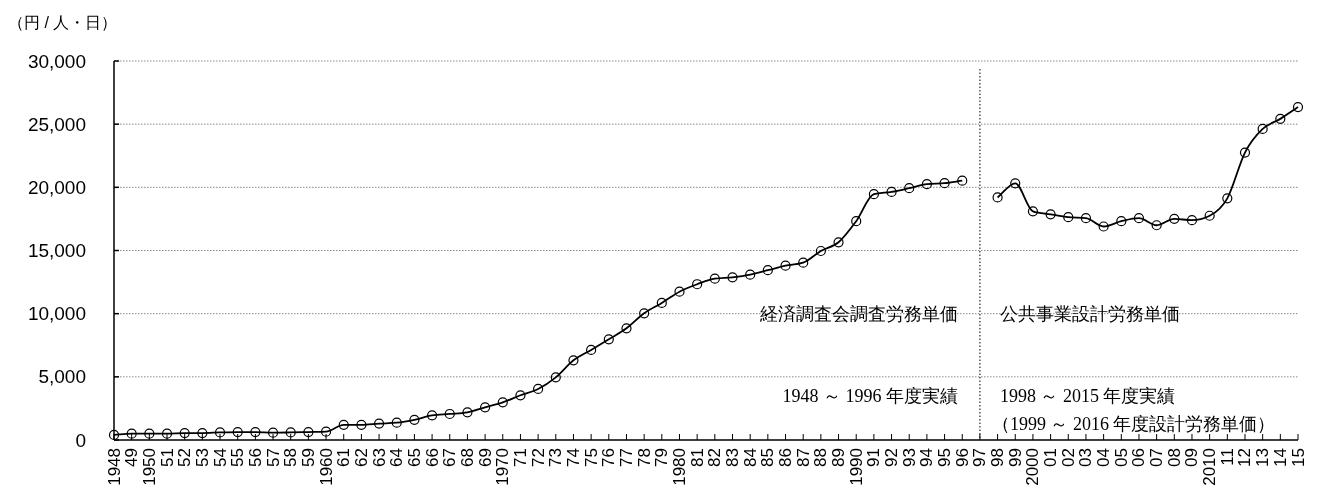  I want to click on x-tick-label: 92, so click(892, 457).